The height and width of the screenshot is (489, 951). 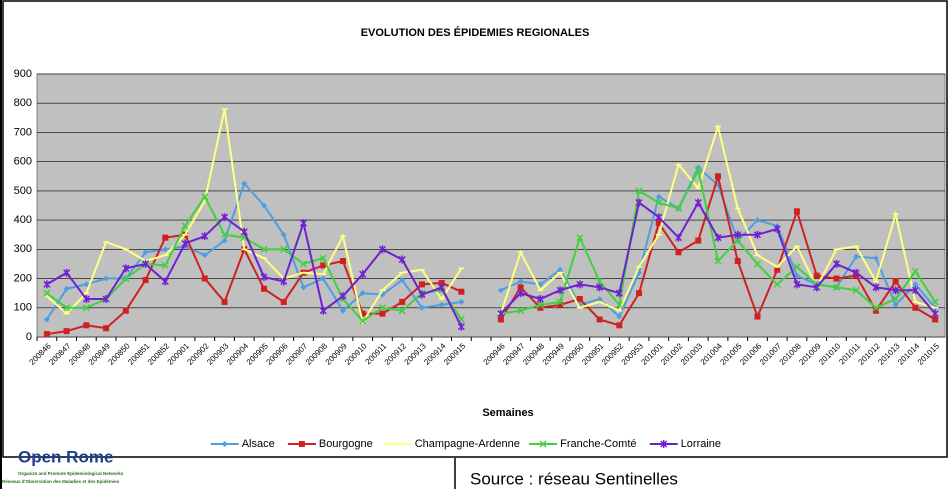 I want to click on y-tick-label: 600, so click(x=23, y=162).